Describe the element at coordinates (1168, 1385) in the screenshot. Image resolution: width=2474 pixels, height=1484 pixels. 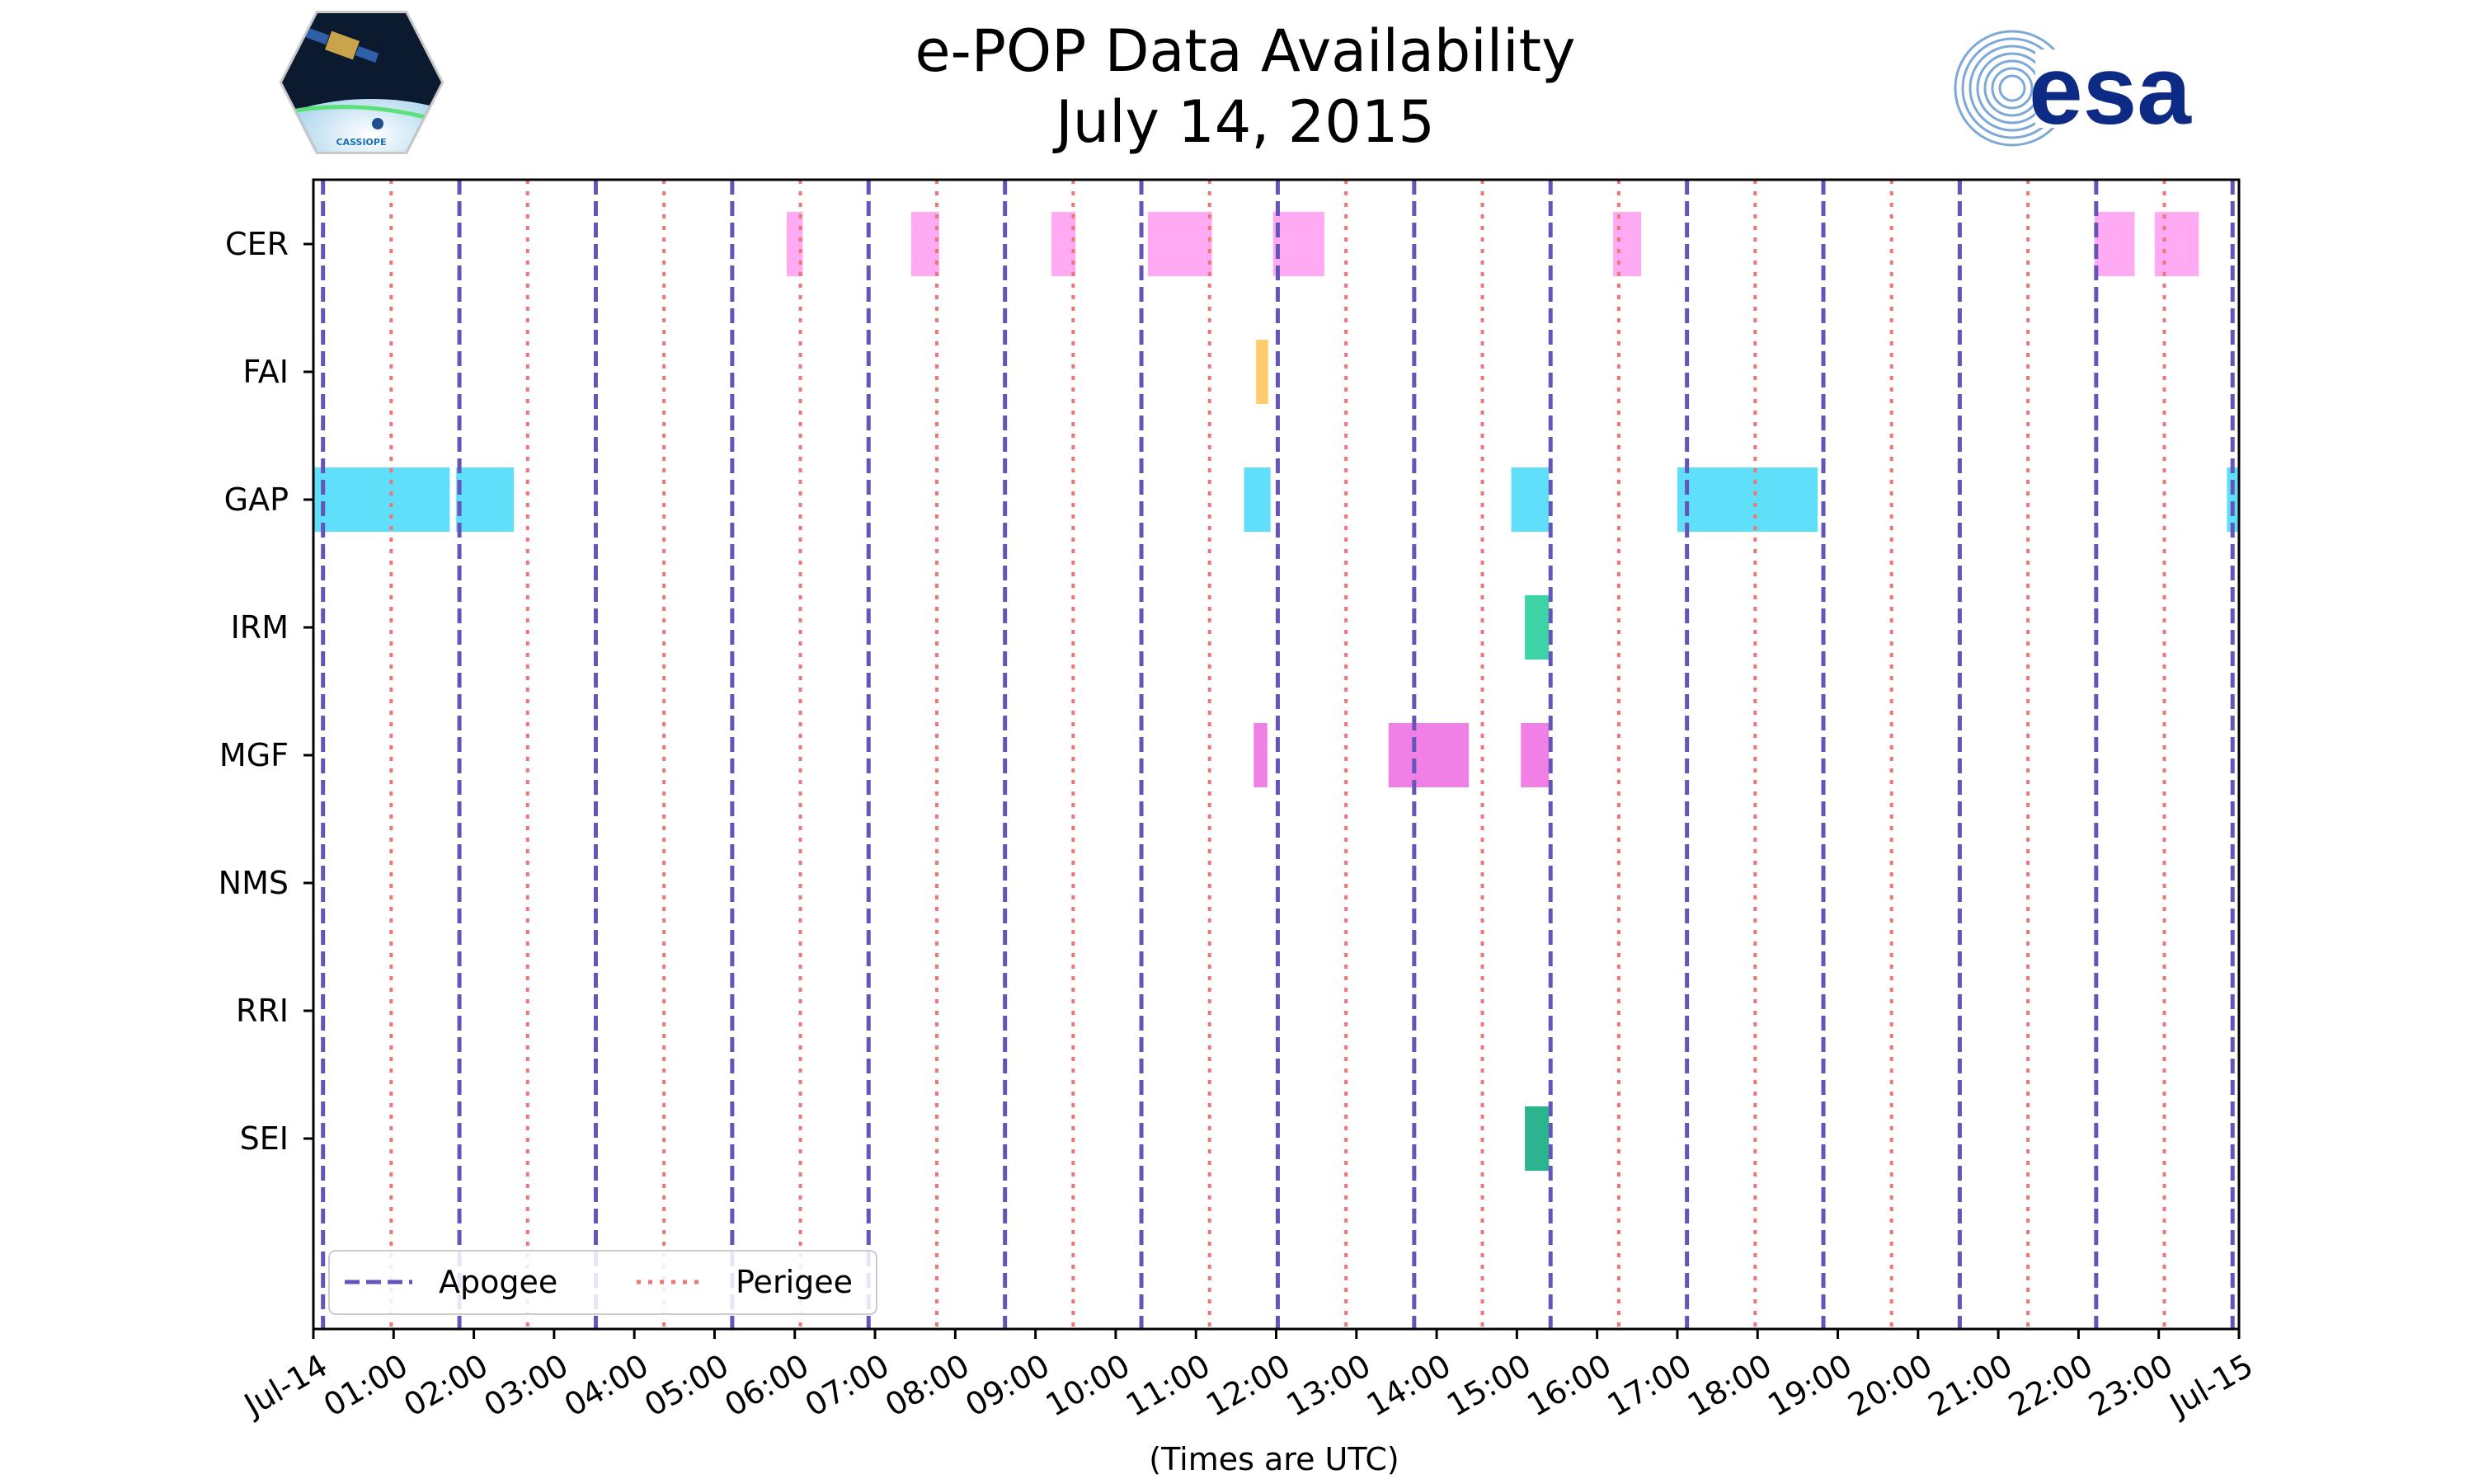
I see `x-tick-label: 11:00` at that location.